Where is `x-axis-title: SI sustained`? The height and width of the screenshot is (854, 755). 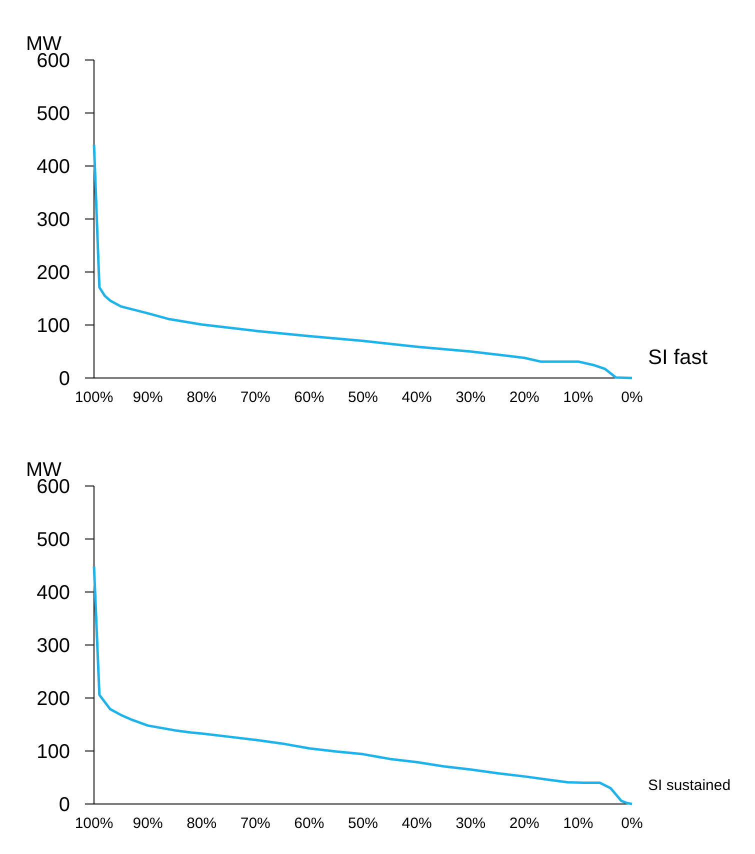
x-axis-title: SI sustained is located at coordinates (689, 785).